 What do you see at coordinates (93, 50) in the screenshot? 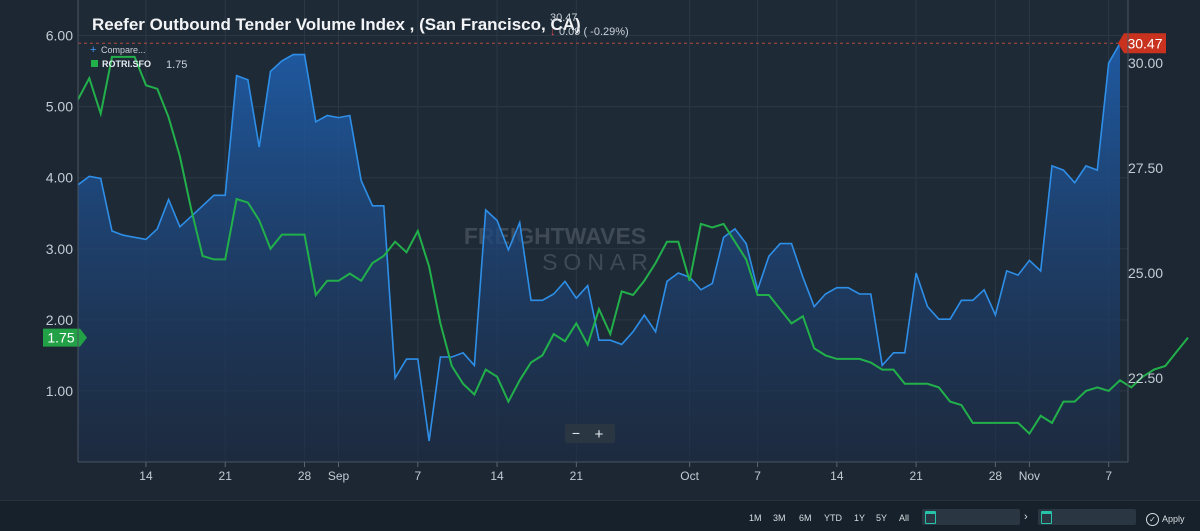
I see `compare-plus-icon: +` at bounding box center [93, 50].